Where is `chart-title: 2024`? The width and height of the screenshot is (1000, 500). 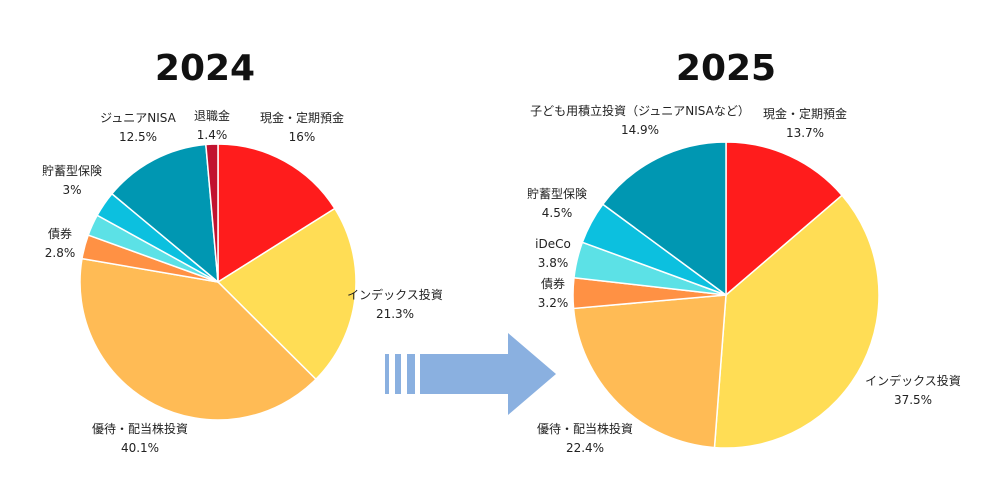 chart-title: 2024 is located at coordinates (205, 68).